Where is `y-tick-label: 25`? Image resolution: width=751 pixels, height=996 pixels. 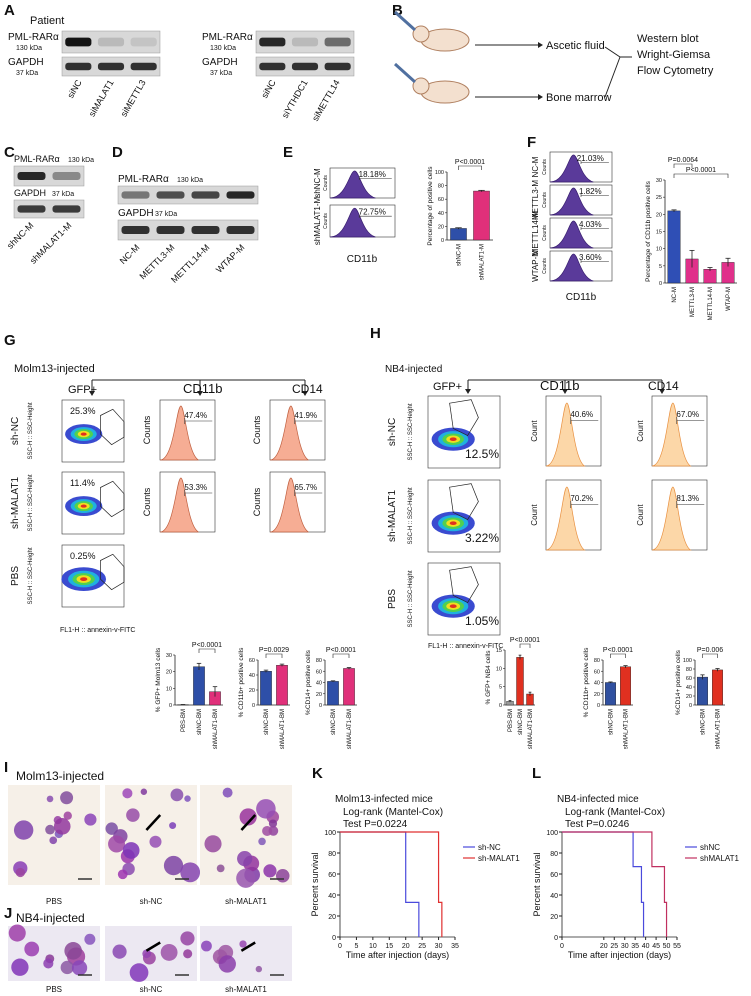
y-tick-label: 25 is located at coordinates (659, 198).